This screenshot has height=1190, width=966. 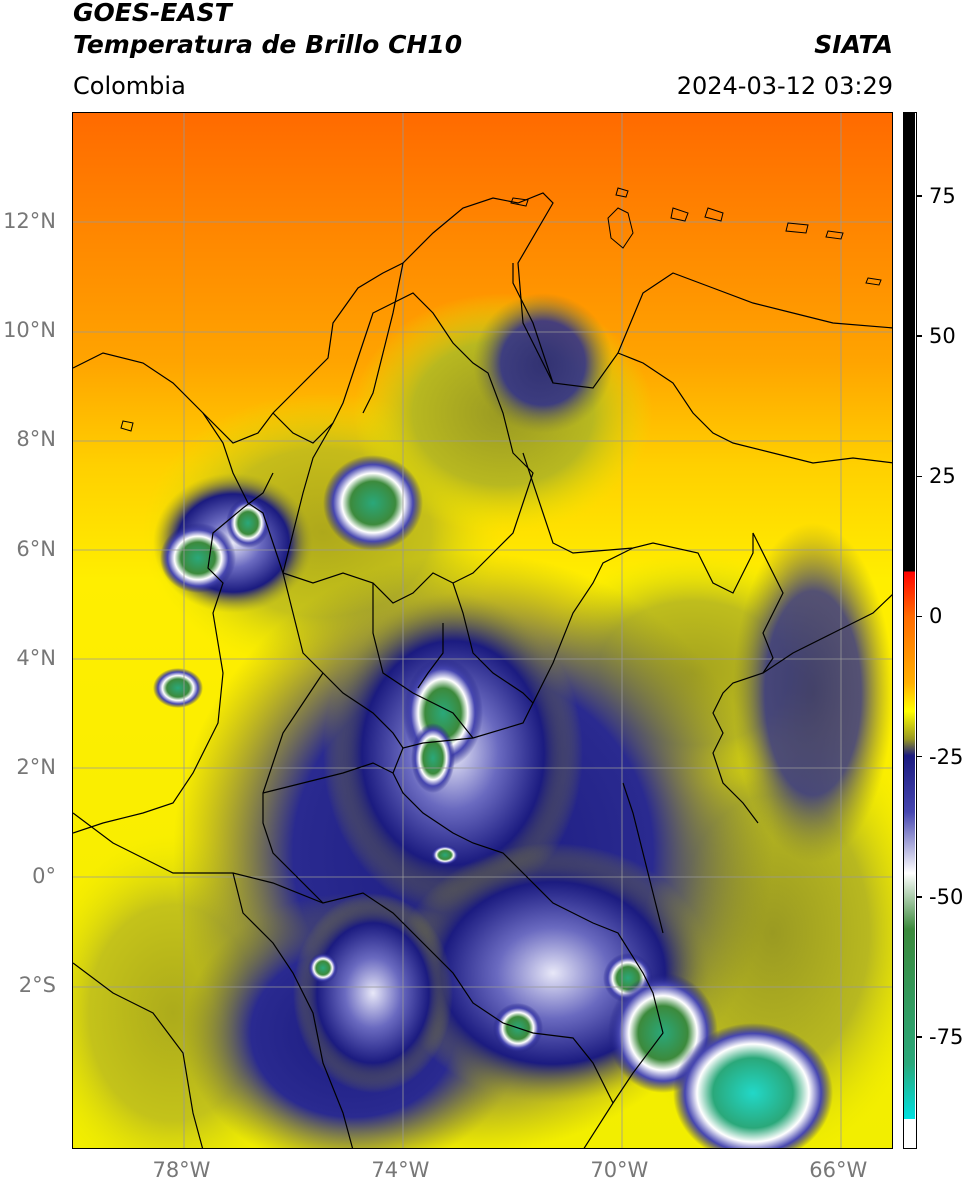 What do you see at coordinates (619, 1170) in the screenshot?
I see `longitude-label: 70°W` at bounding box center [619, 1170].